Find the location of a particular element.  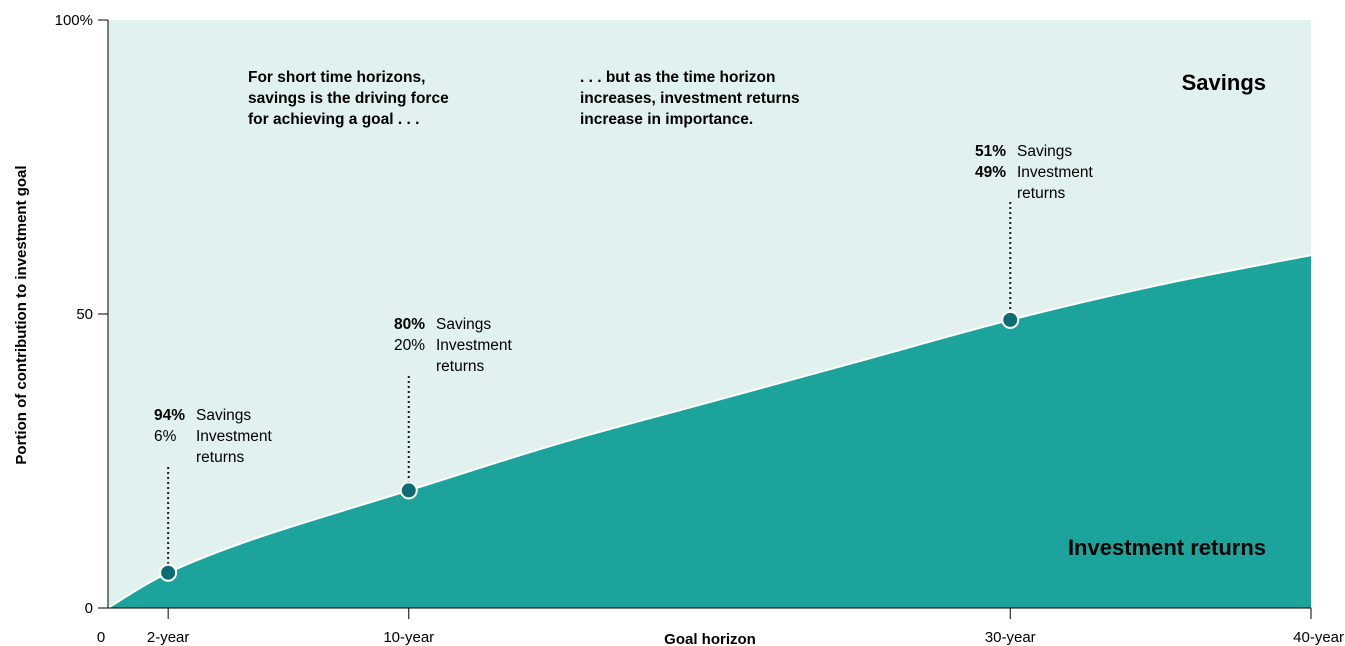

callout-10-year: 80% Savings 20% Investment returns is located at coordinates (453, 345).